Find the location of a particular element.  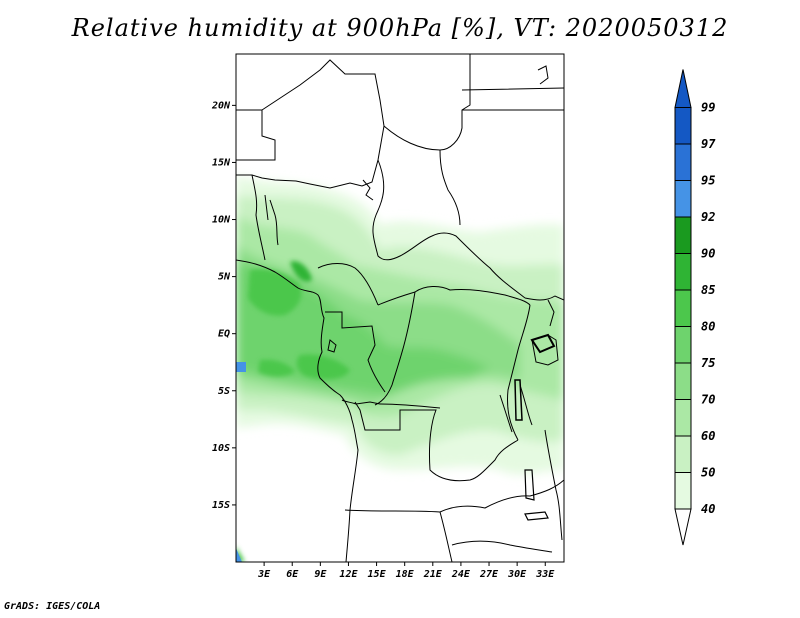

lon-tick-label: 6E is located at coordinates (292, 574).